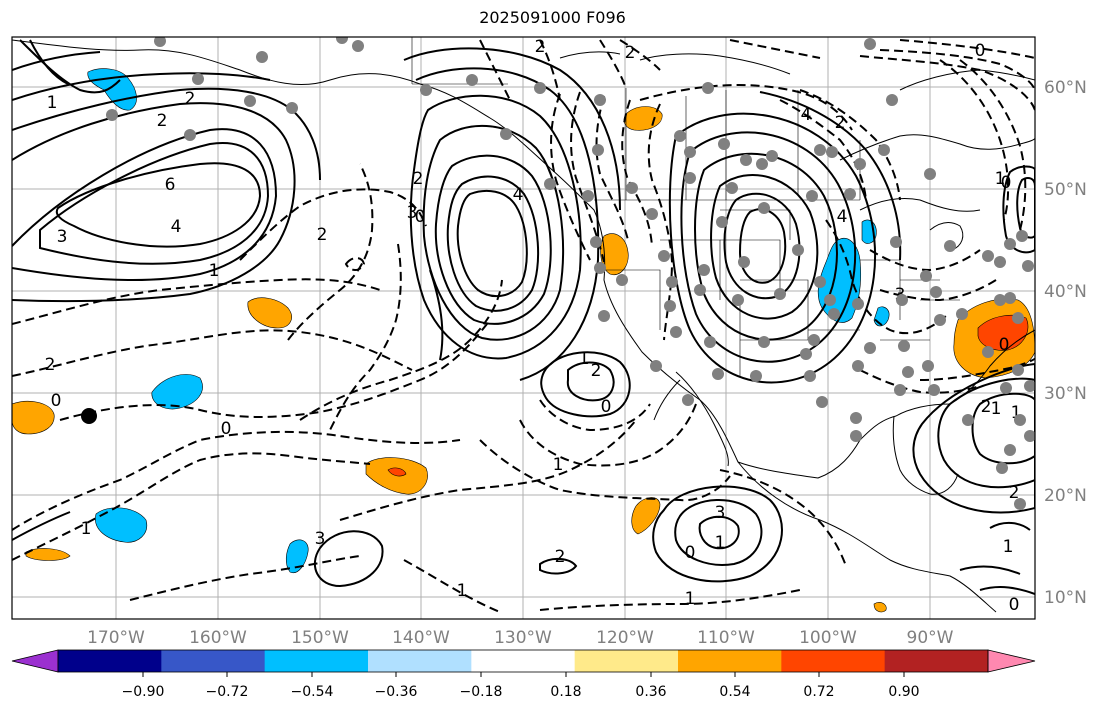 The height and width of the screenshot is (712, 1105). I want to click on dashed-contour-label: 4, so click(806, 115).